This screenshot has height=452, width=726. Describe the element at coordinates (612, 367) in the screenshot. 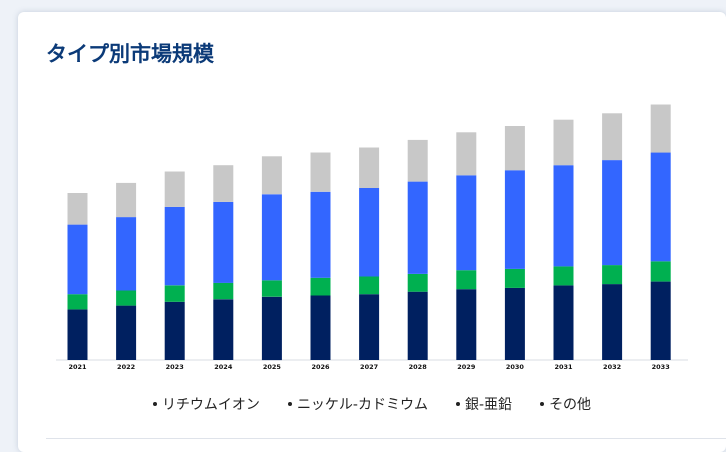

I see `x-tick-2032: 2032` at that location.